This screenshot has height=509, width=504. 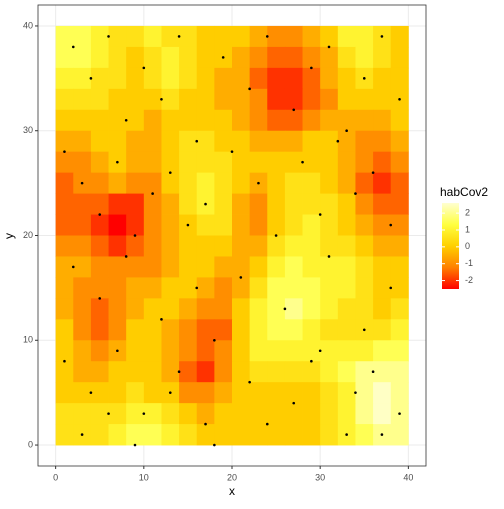 I want to click on legend-label: 0, so click(x=467, y=246).